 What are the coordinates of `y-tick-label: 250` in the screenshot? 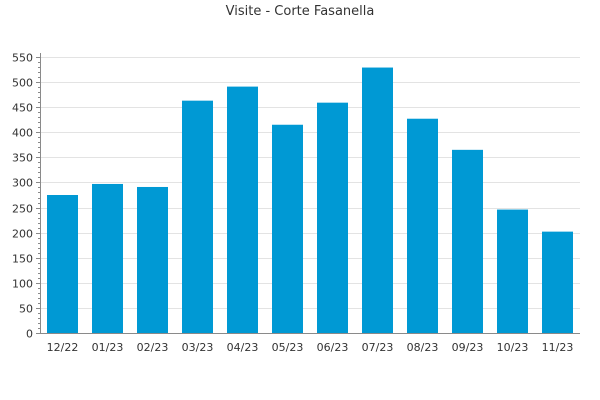 It's located at (22, 209).